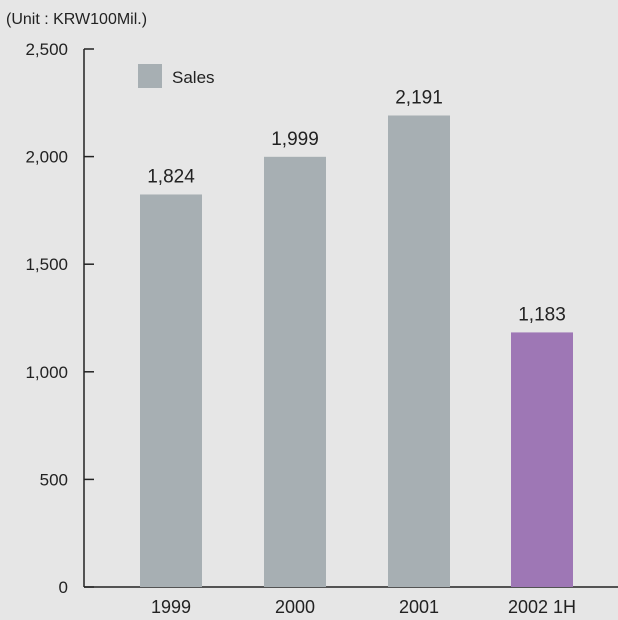 This screenshot has height=620, width=618. What do you see at coordinates (193, 77) in the screenshot?
I see `legend-label-sales: Sales` at bounding box center [193, 77].